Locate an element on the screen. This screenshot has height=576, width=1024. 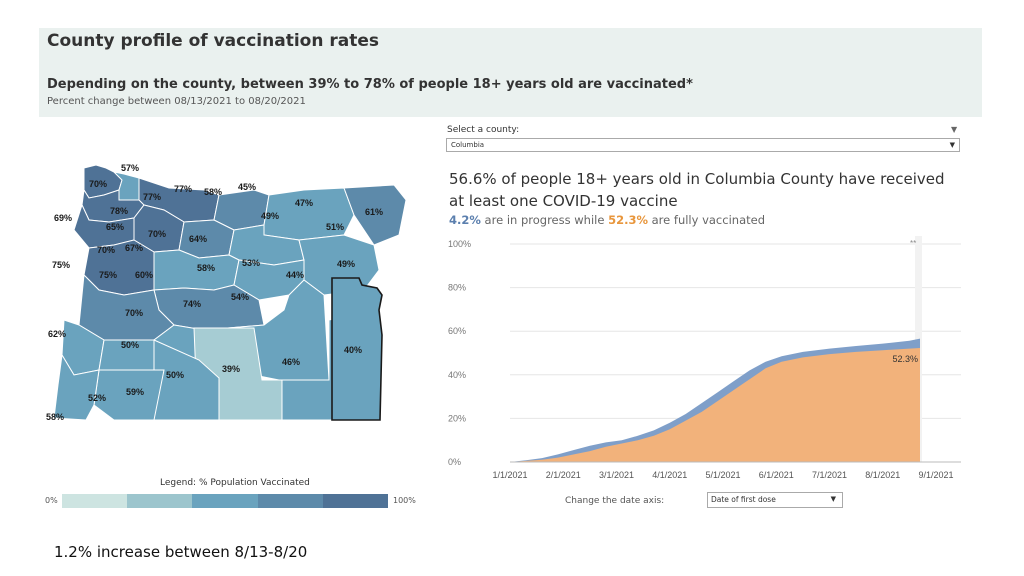
date-axis-value: Date of first dose is located at coordinates (743, 499).